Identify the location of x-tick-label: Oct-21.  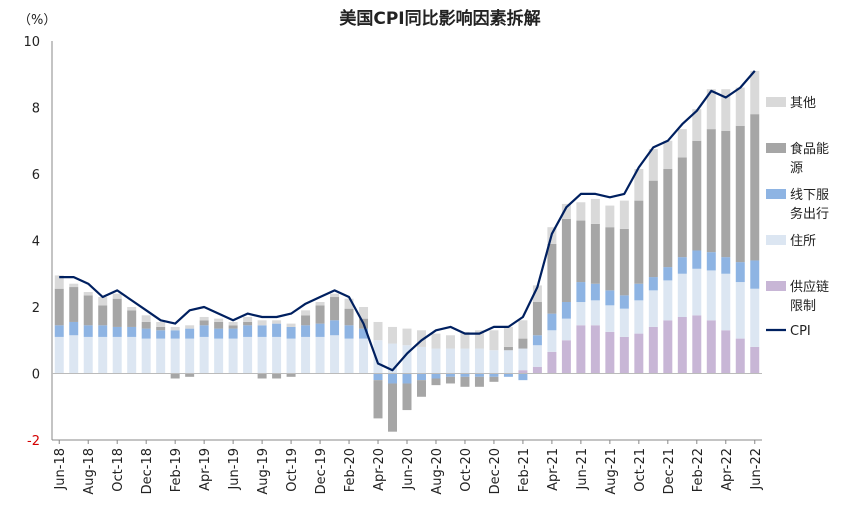
(640, 470).